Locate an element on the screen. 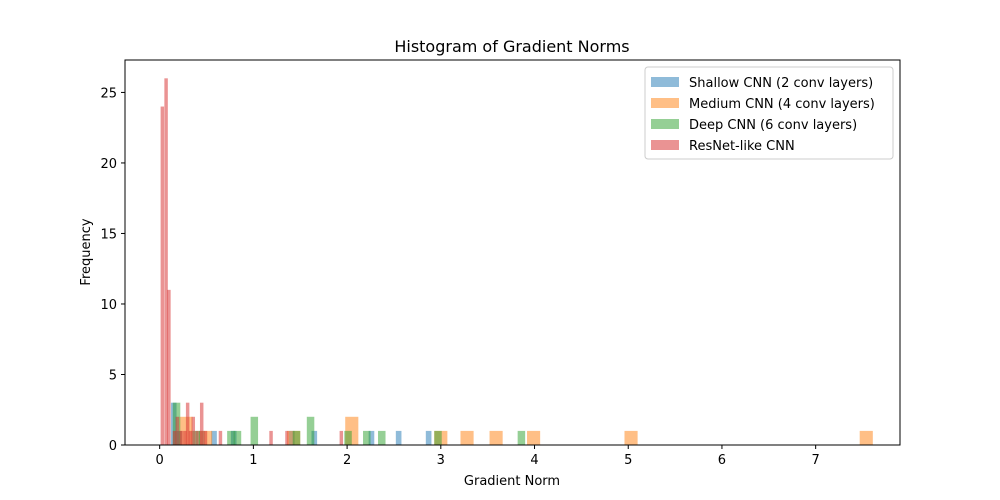 Image resolution: width=1000 pixels, height=500 pixels. y-tick-label-3: 15 is located at coordinates (108, 234).